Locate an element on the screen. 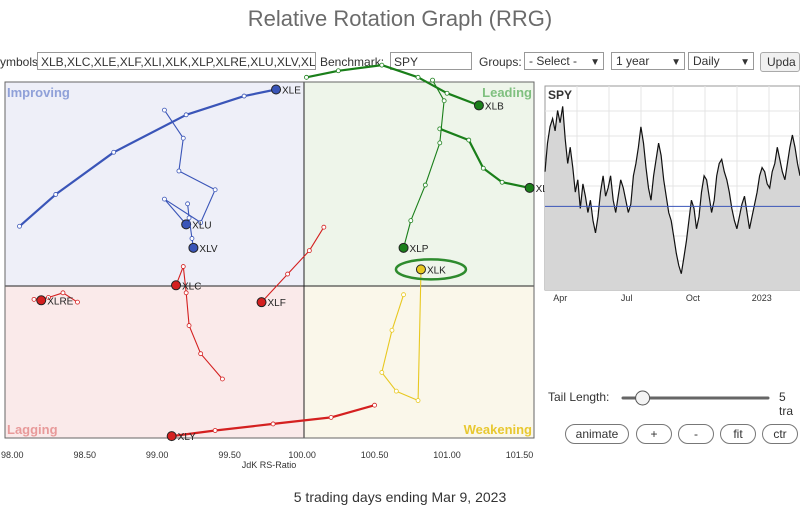 The image size is (800, 509). tail-xlc is located at coordinates (199, 323).